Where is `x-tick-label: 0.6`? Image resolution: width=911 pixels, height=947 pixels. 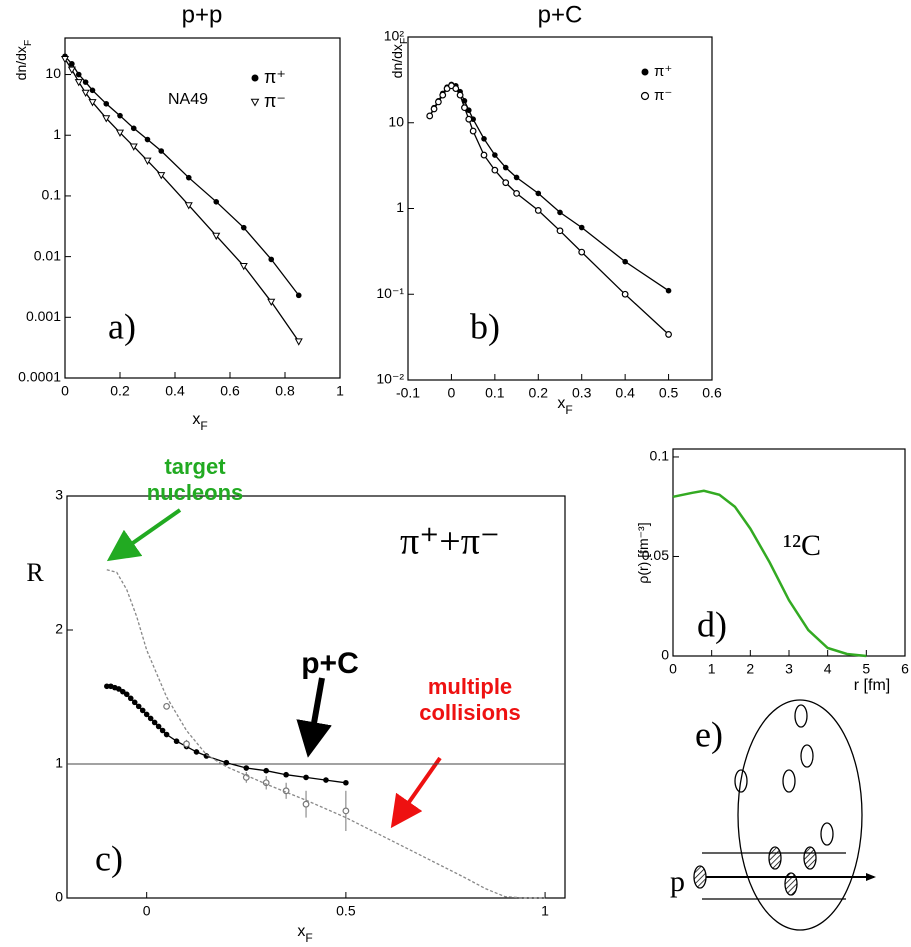 x-tick-label: 0.6 is located at coordinates (712, 393).